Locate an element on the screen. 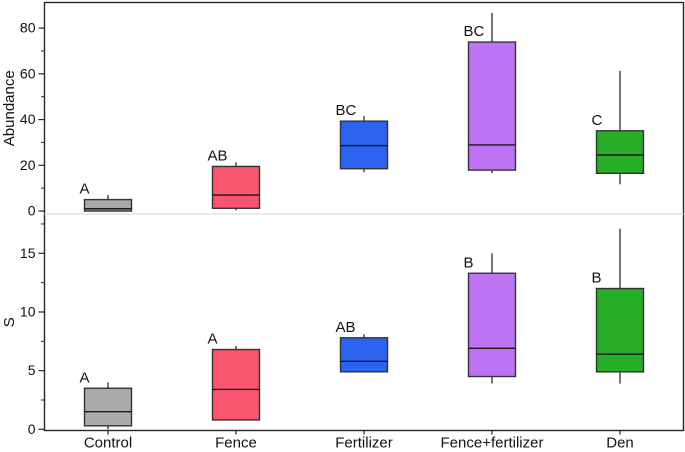 The width and height of the screenshot is (685, 452). boxplot-control-panel2: A is located at coordinates (106, 399).